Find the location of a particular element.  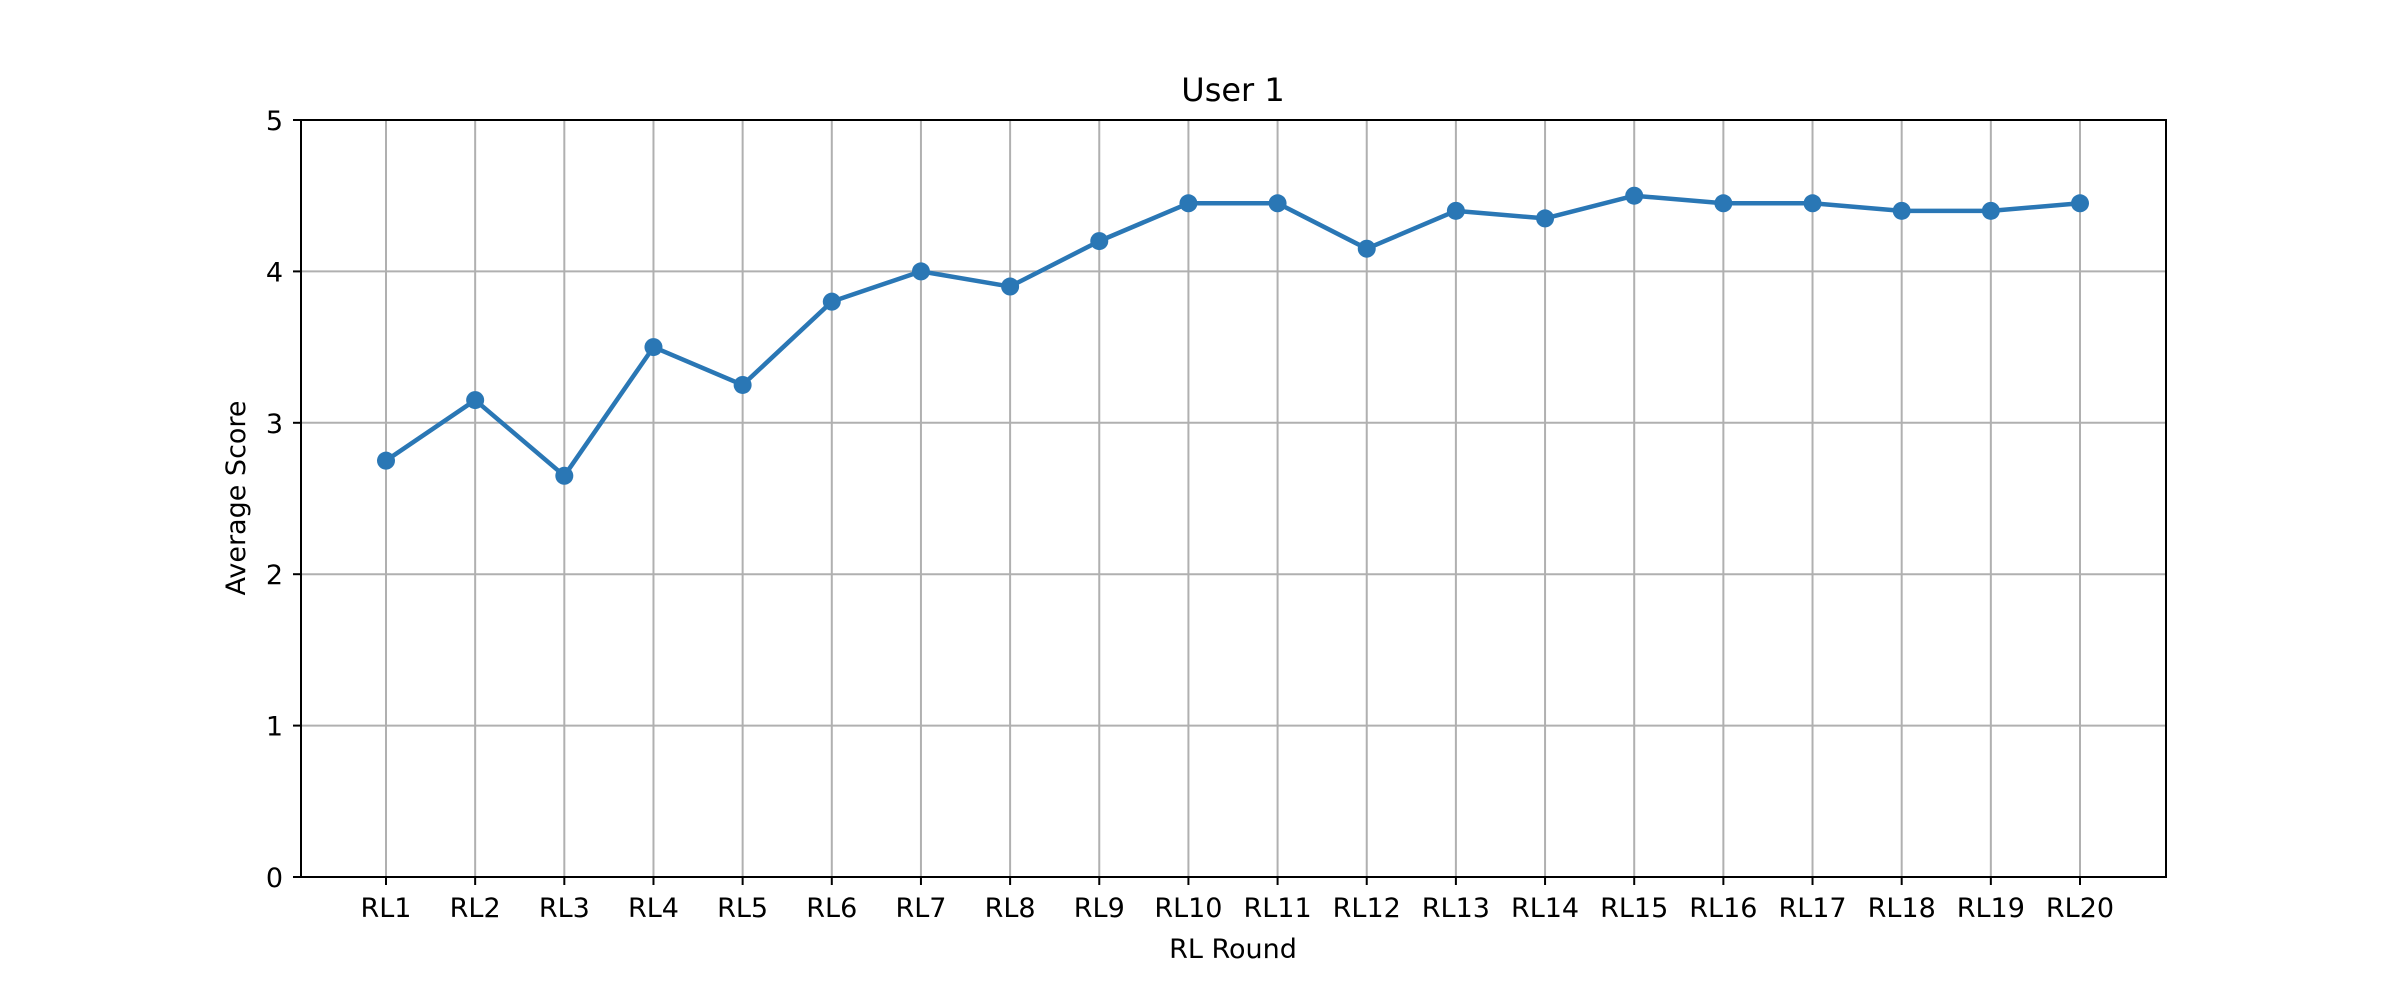

x-tick-label: RL17 is located at coordinates (1812, 908).